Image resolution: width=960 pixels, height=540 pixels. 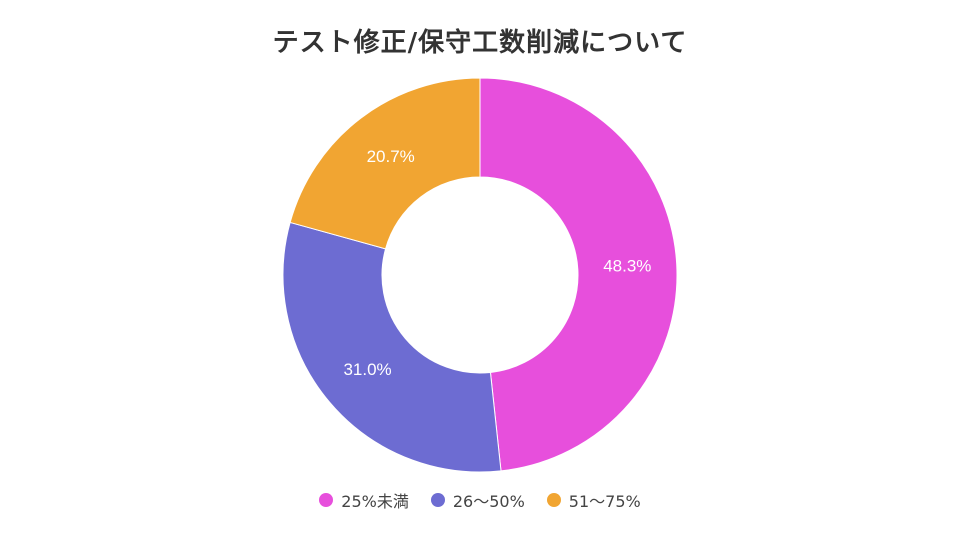 I want to click on legend-label-26-50: 26〜50%, so click(x=488, y=501).